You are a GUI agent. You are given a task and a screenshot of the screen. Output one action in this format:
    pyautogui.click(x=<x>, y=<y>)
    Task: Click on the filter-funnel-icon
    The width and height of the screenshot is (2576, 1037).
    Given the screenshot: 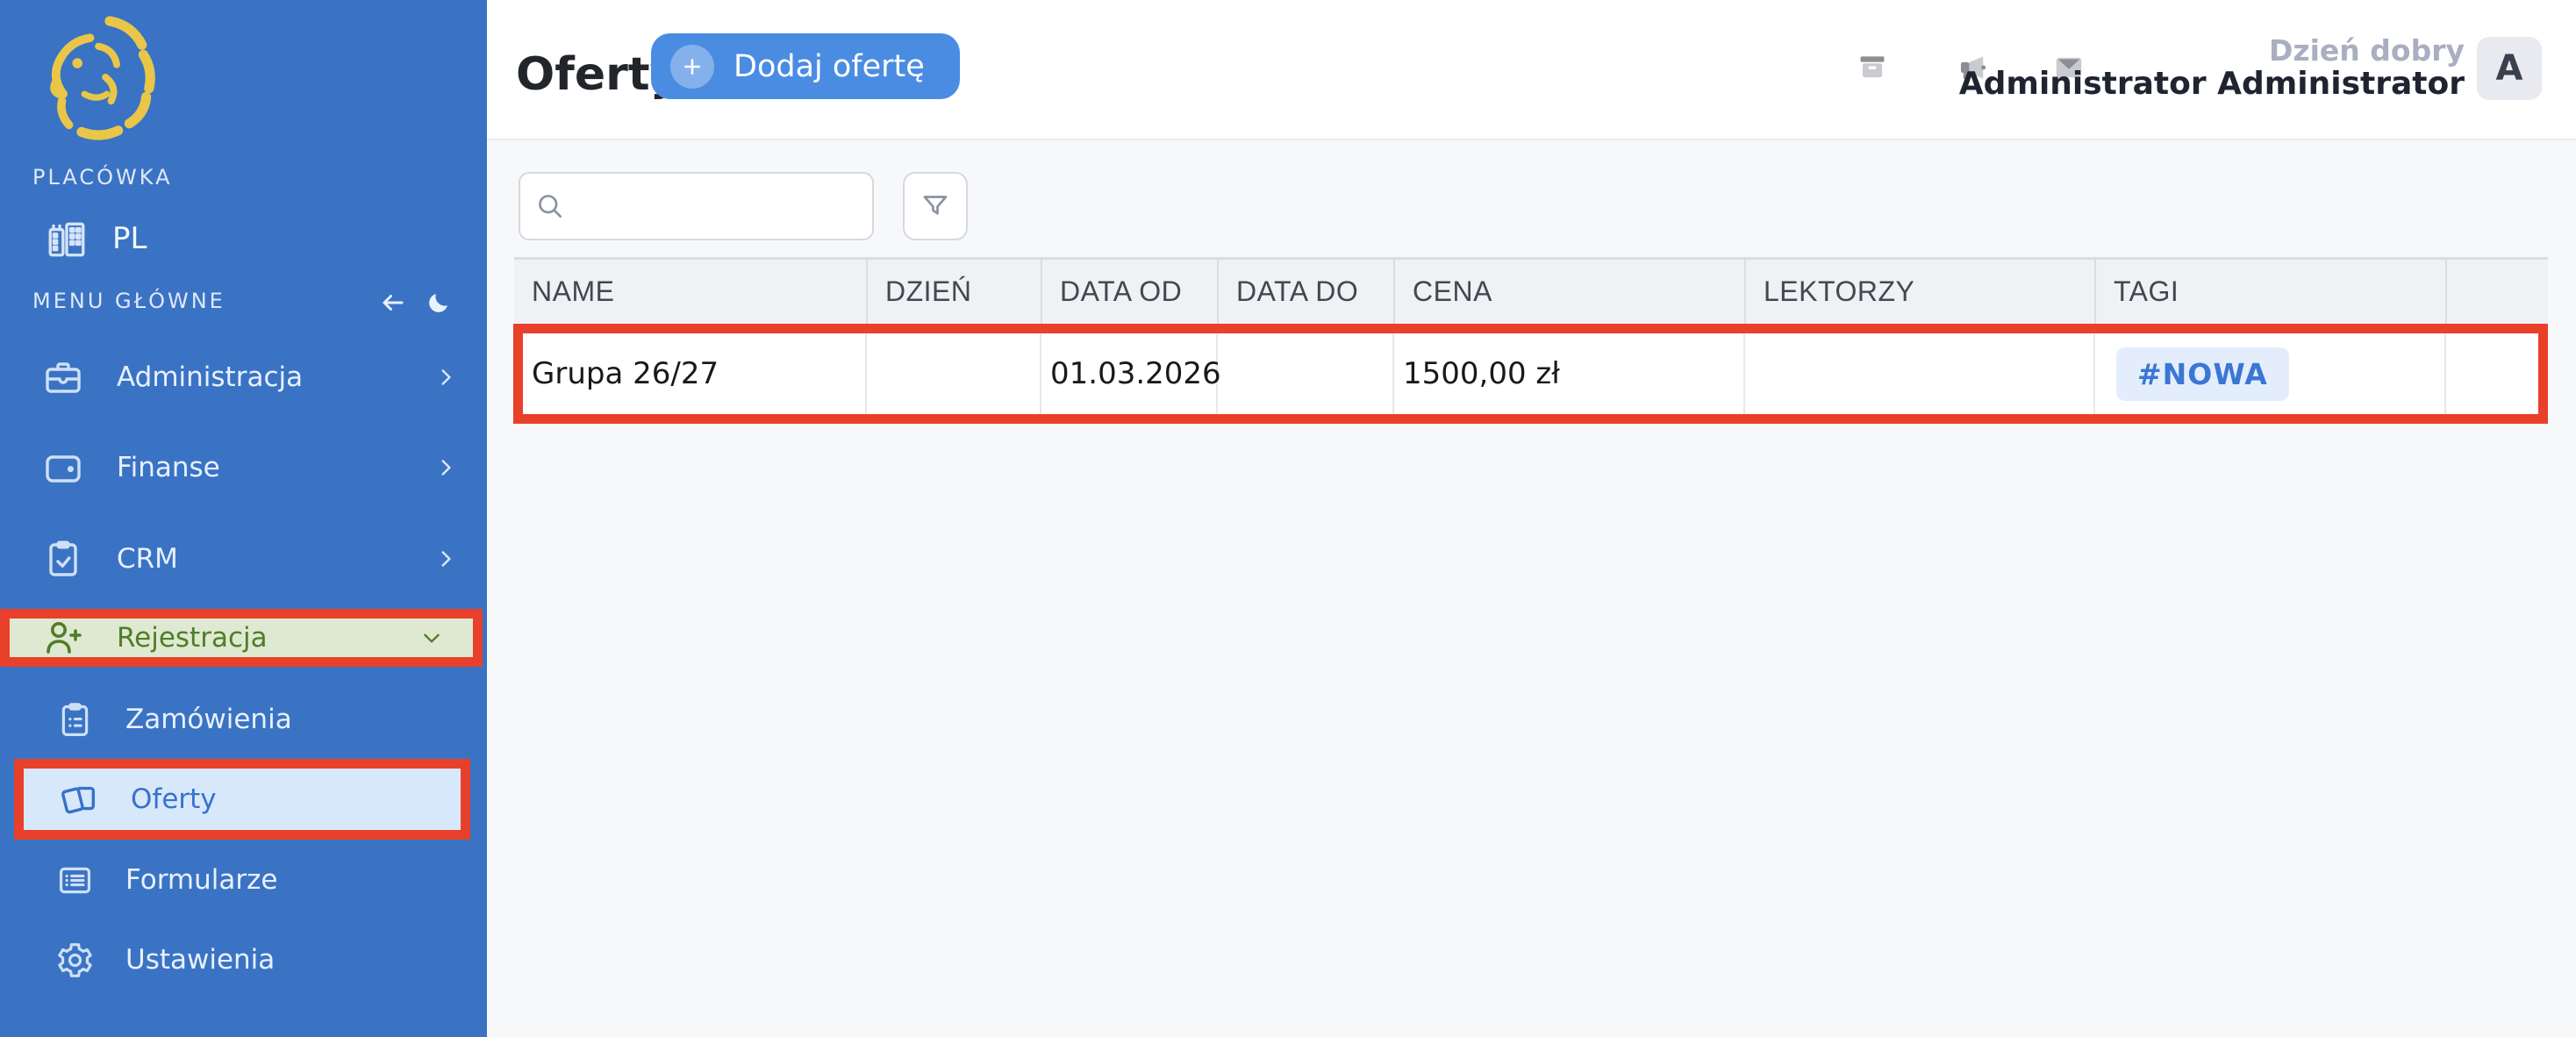 What is the action you would take?
    pyautogui.click(x=935, y=206)
    